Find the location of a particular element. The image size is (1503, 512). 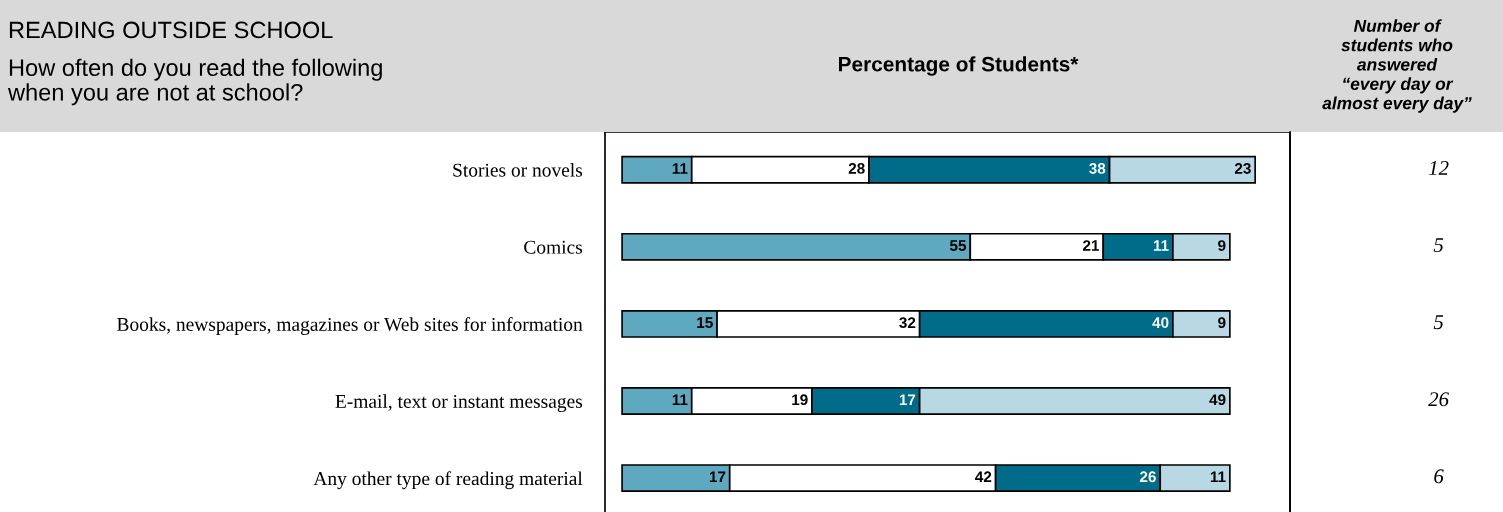

y-tick-label: Comics is located at coordinates (553, 247).